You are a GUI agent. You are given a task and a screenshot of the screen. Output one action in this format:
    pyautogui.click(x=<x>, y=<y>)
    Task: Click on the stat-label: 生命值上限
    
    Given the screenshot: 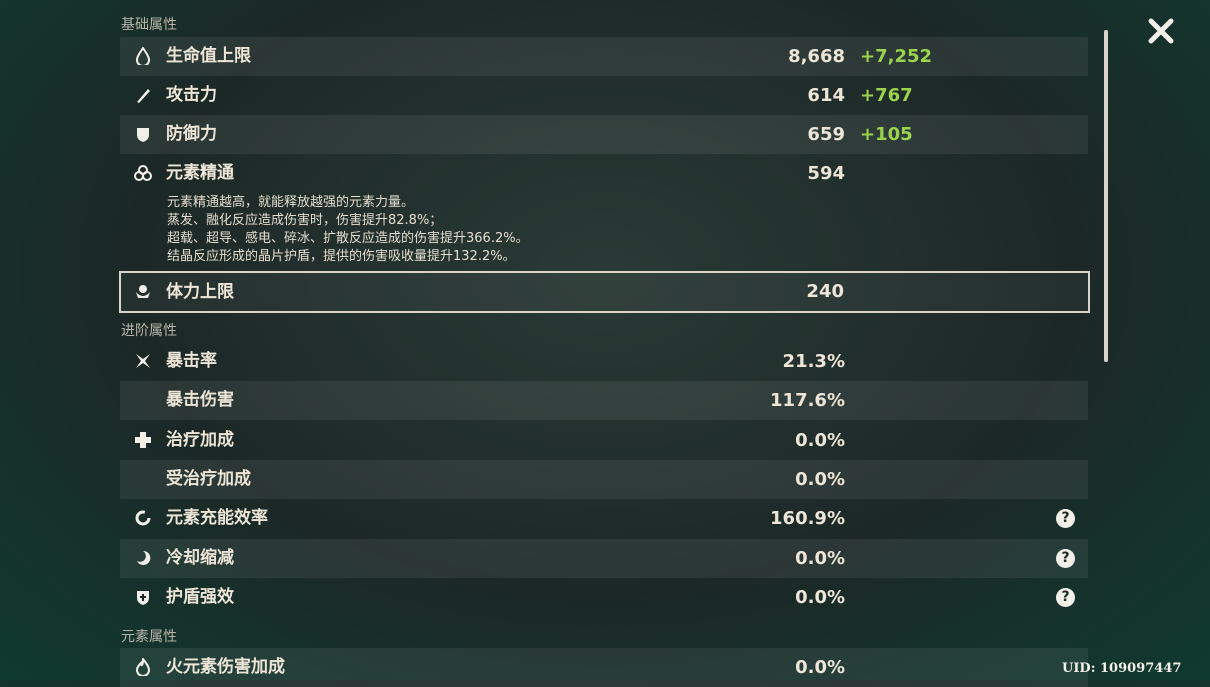 What is the action you would take?
    pyautogui.click(x=208, y=56)
    